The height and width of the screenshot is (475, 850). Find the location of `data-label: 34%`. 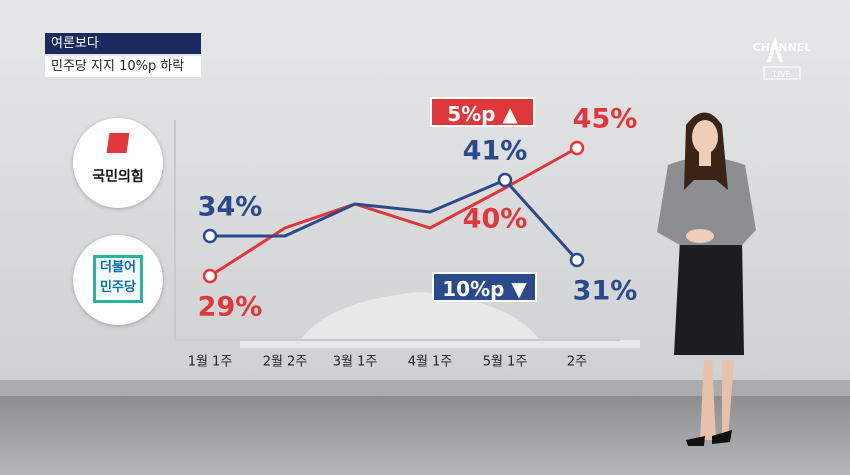

data-label: 34% is located at coordinates (230, 207).